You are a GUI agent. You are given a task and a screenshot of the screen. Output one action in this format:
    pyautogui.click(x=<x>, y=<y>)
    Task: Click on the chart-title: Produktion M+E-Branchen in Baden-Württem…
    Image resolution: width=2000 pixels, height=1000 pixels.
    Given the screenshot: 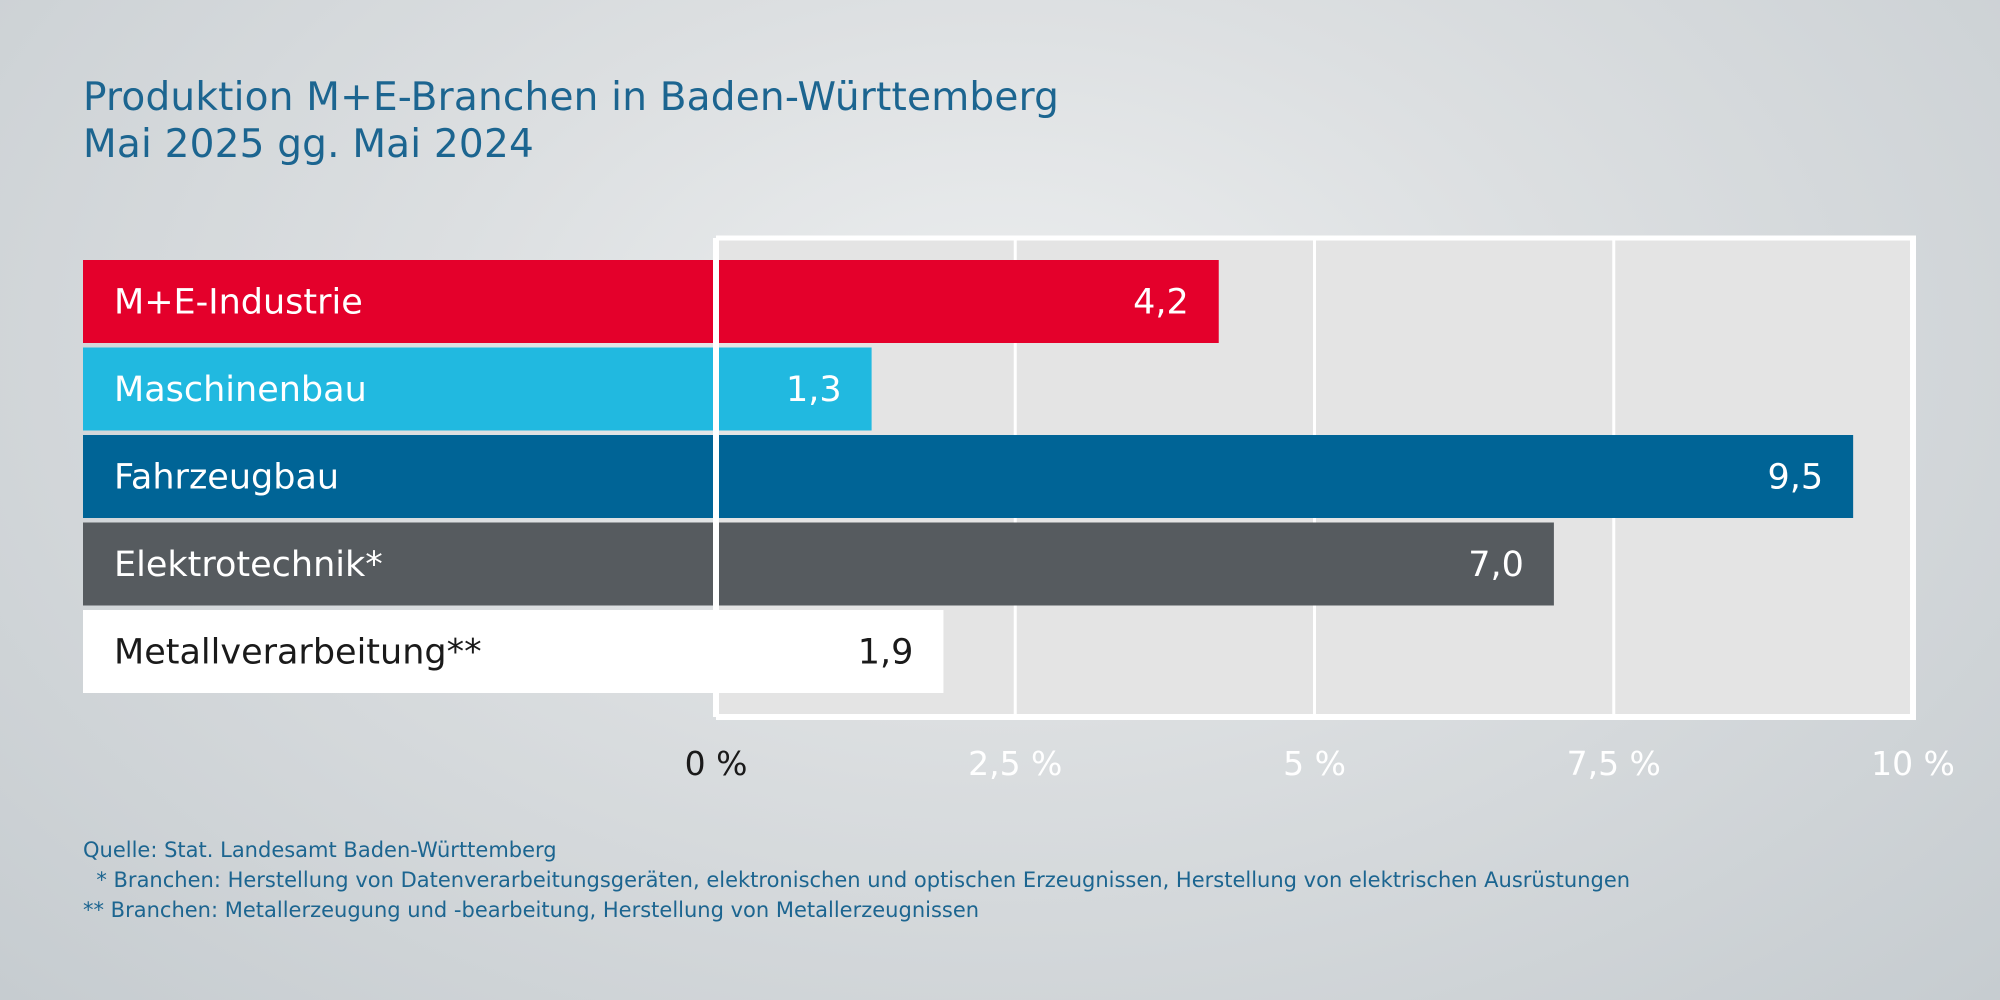 What is the action you would take?
    pyautogui.click(x=571, y=121)
    